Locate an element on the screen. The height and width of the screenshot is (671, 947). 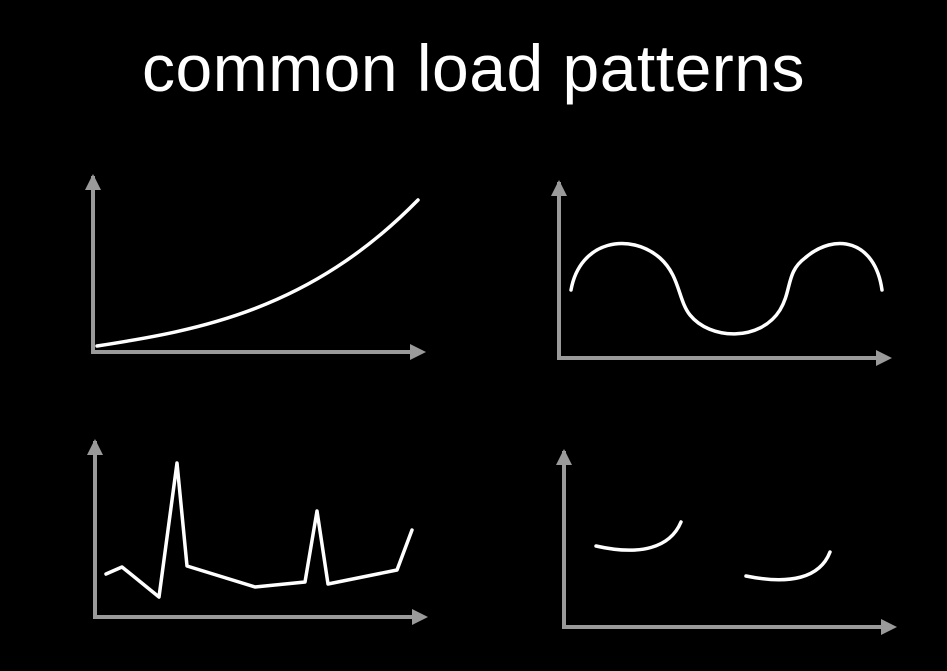
panel-increasing is located at coordinates (255, 267).